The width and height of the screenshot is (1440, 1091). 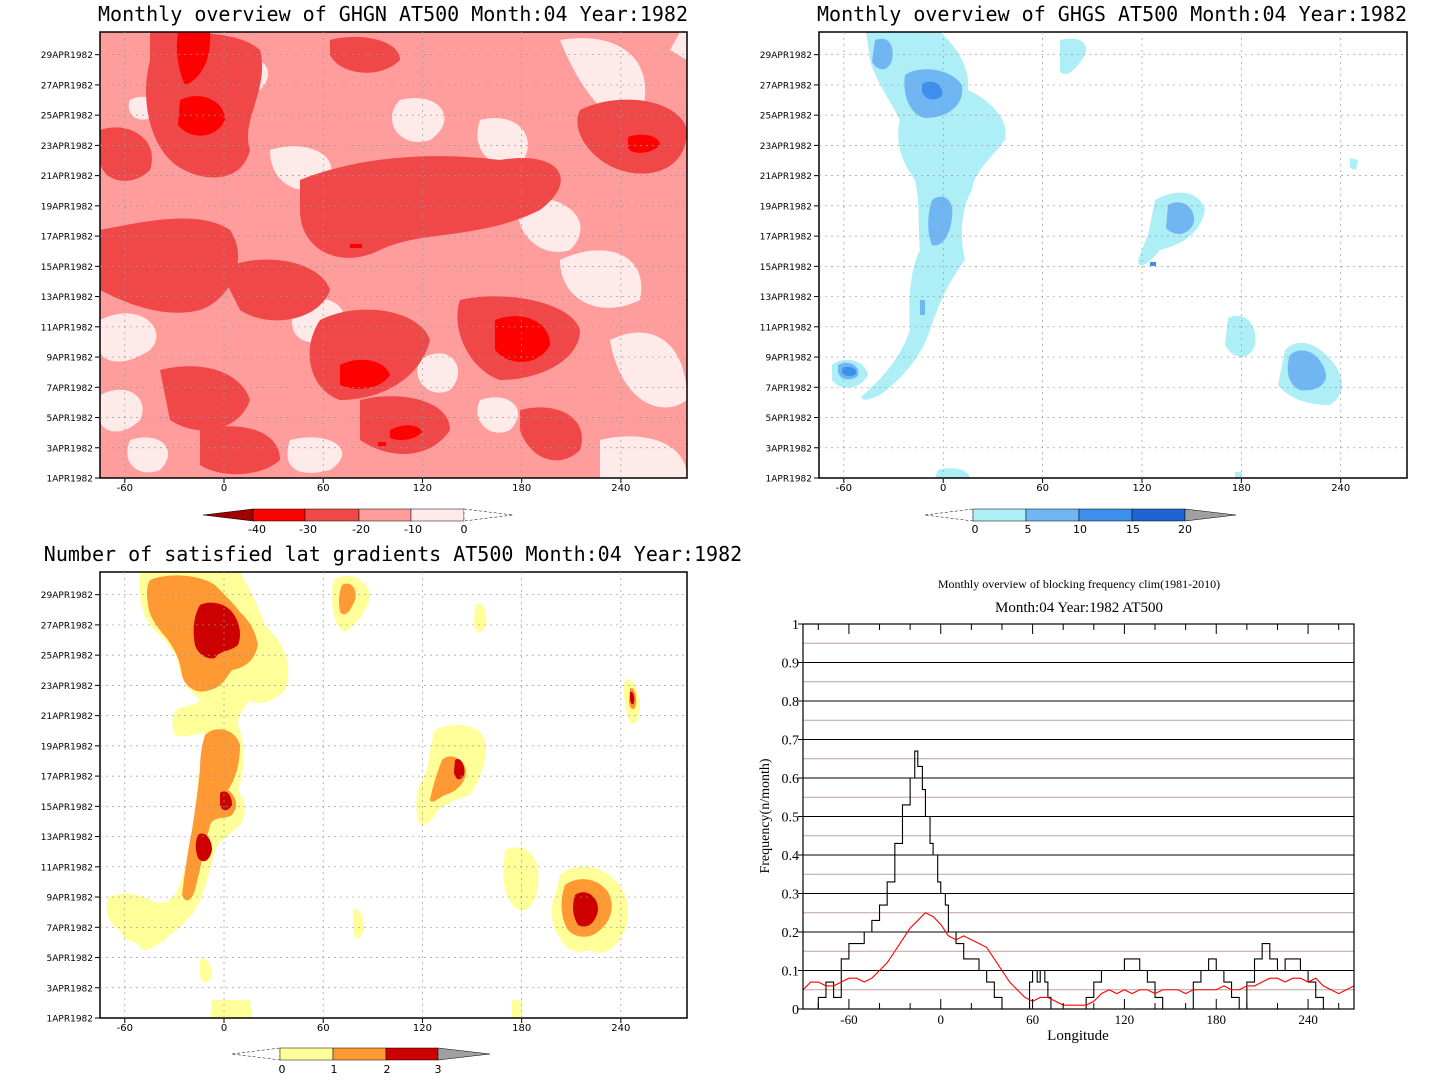 I want to click on ghgs-colorbar: 0 5 10 15 20, so click(x=1080, y=522).